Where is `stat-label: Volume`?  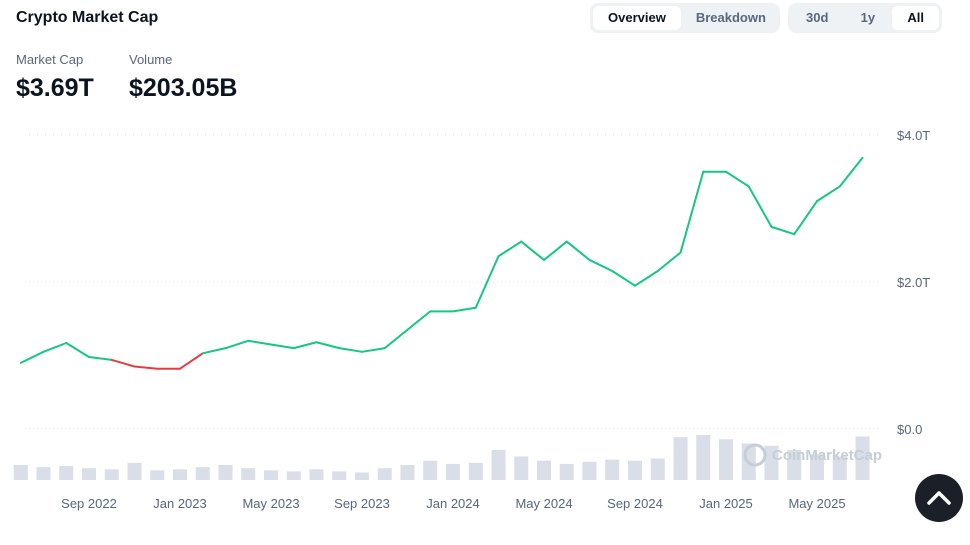
stat-label: Volume is located at coordinates (151, 59).